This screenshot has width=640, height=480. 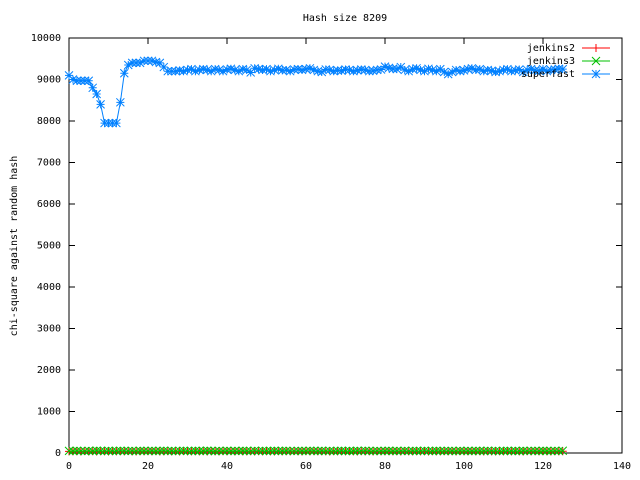 I want to click on y-tick-label: 9000, so click(x=49, y=80).